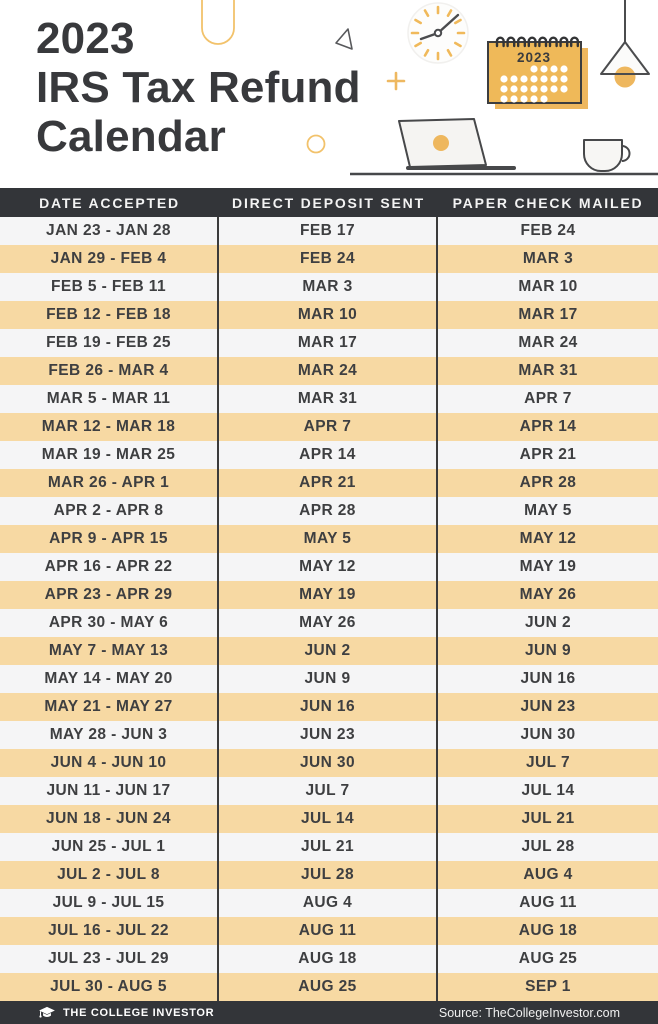 This screenshot has height=1024, width=658. Describe the element at coordinates (548, 342) in the screenshot. I see `cell-paper-check: MAR 24` at that location.